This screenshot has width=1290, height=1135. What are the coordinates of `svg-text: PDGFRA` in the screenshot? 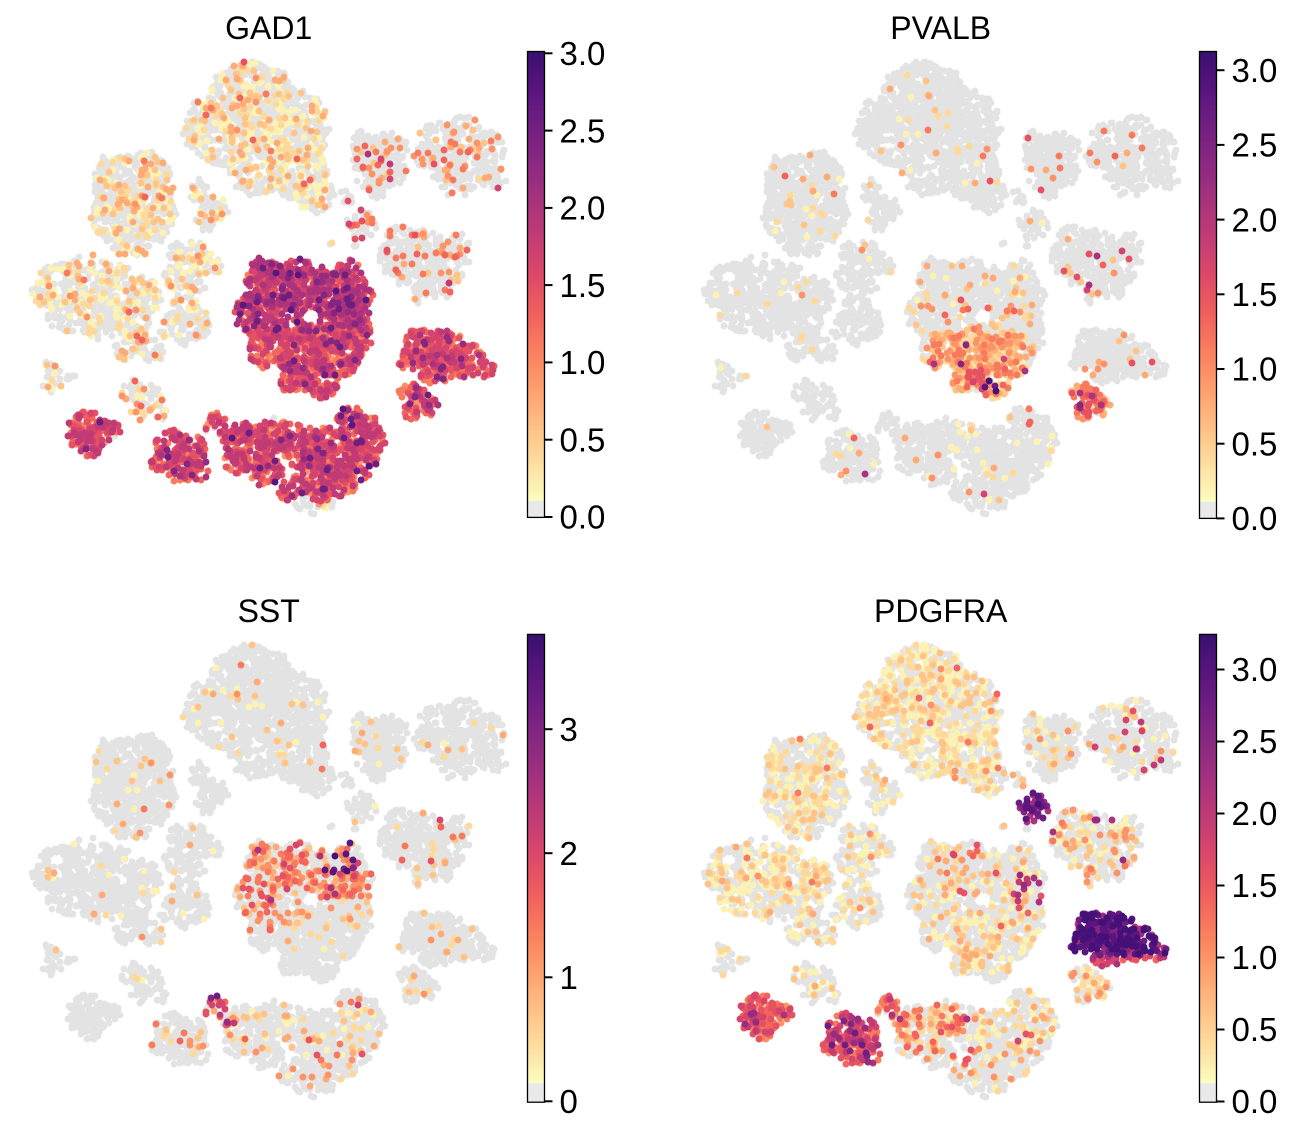 It's located at (941, 611).